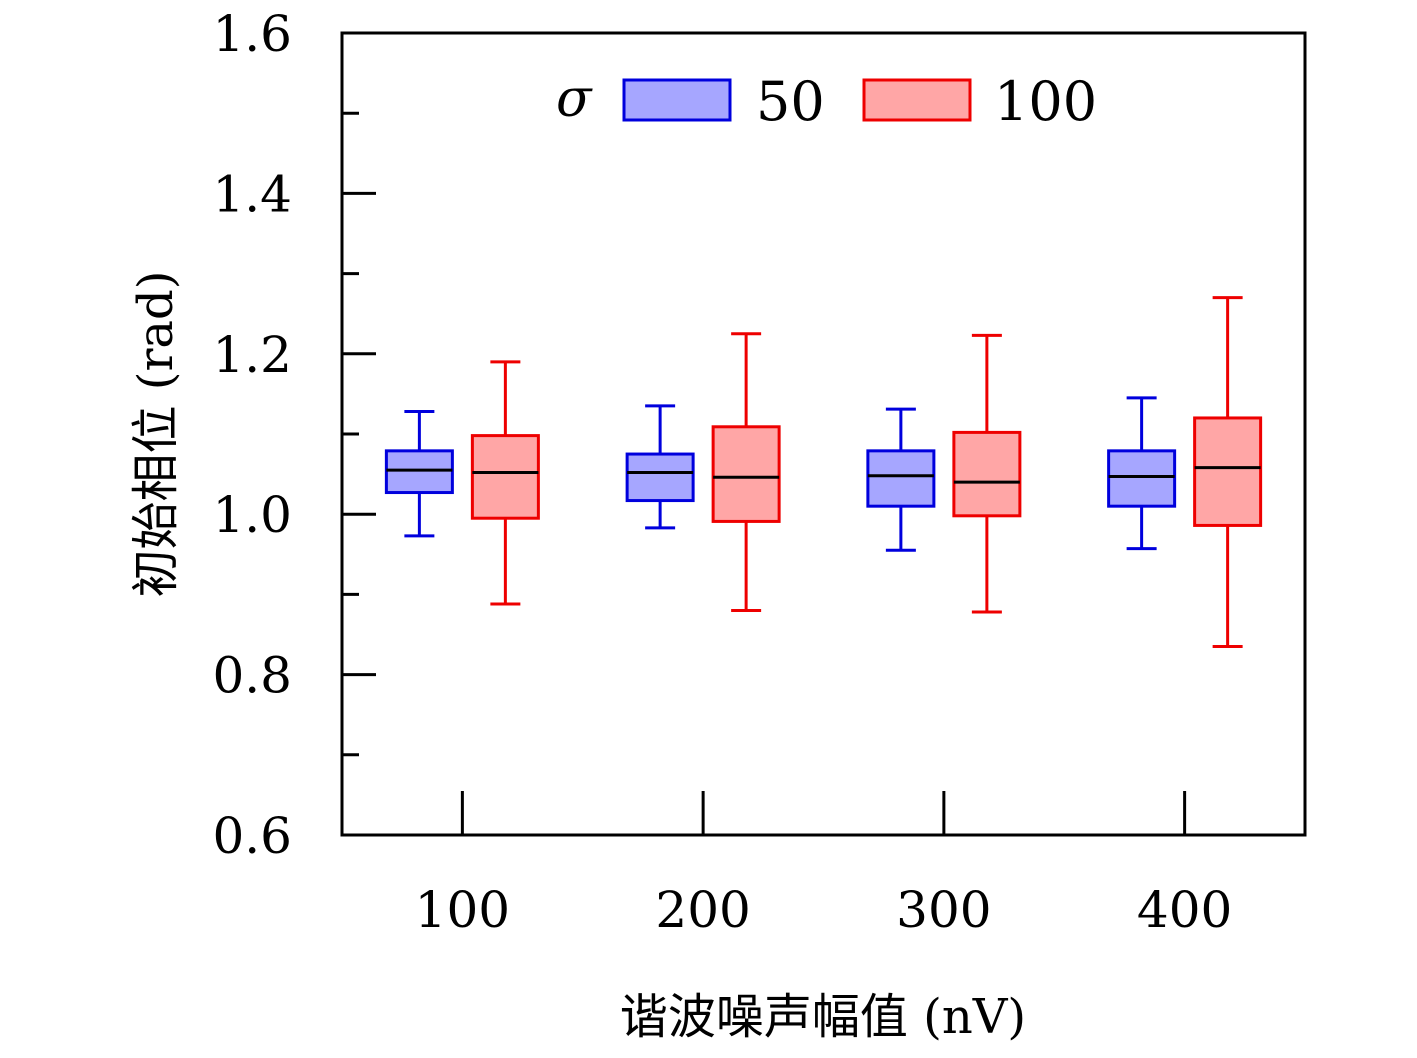 This screenshot has width=1417, height=1058. I want to click on x-axis-title: 谐波噪声幅值 (nV), so click(823, 1017).